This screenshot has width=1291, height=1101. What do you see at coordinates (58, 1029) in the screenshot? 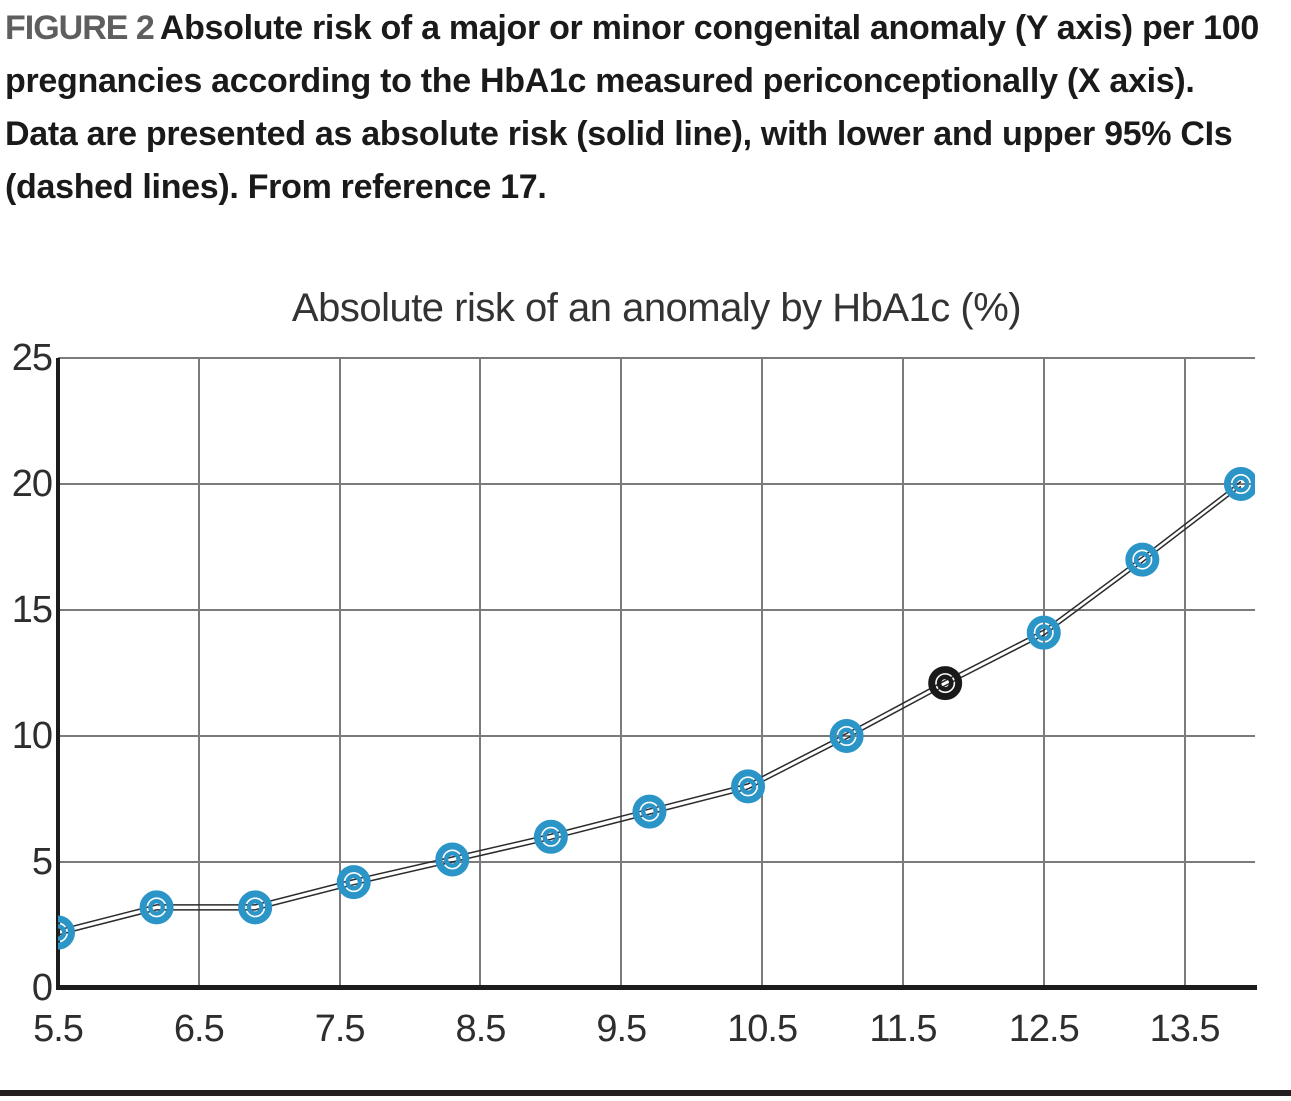
I see `x-tick-label: 5.5` at bounding box center [58, 1029].